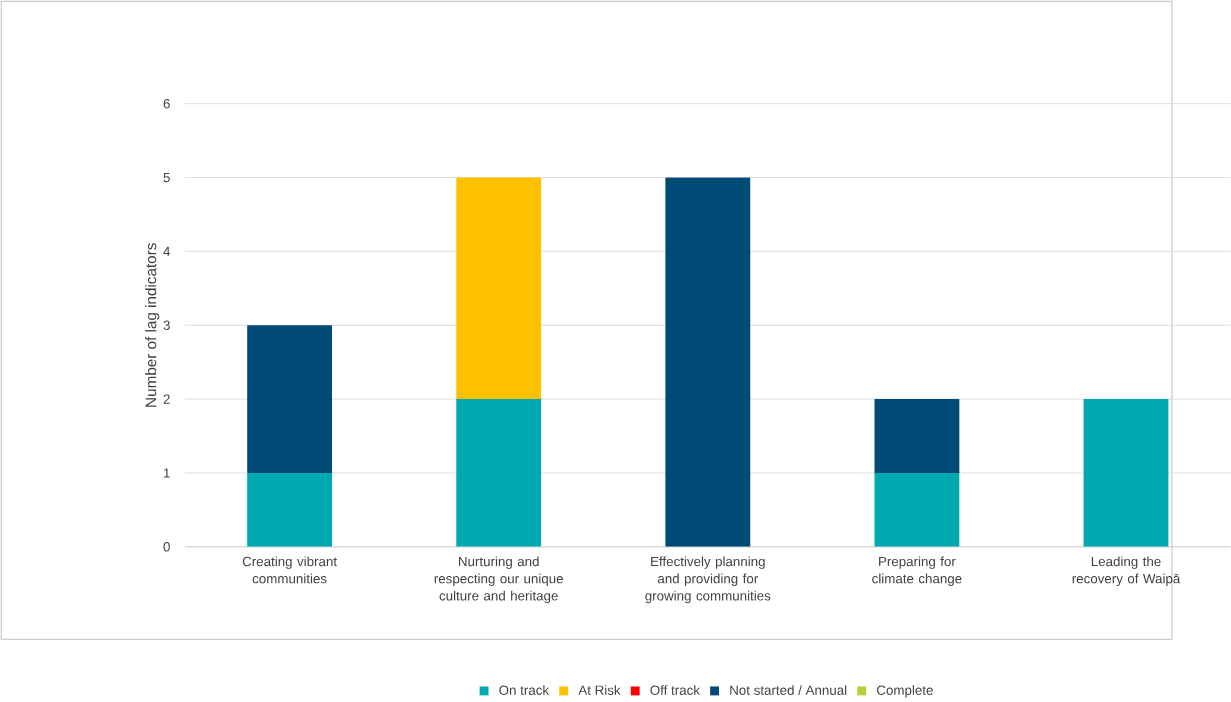 The width and height of the screenshot is (1231, 702). What do you see at coordinates (788, 690) in the screenshot?
I see `legend-label: Not started / Annual` at bounding box center [788, 690].